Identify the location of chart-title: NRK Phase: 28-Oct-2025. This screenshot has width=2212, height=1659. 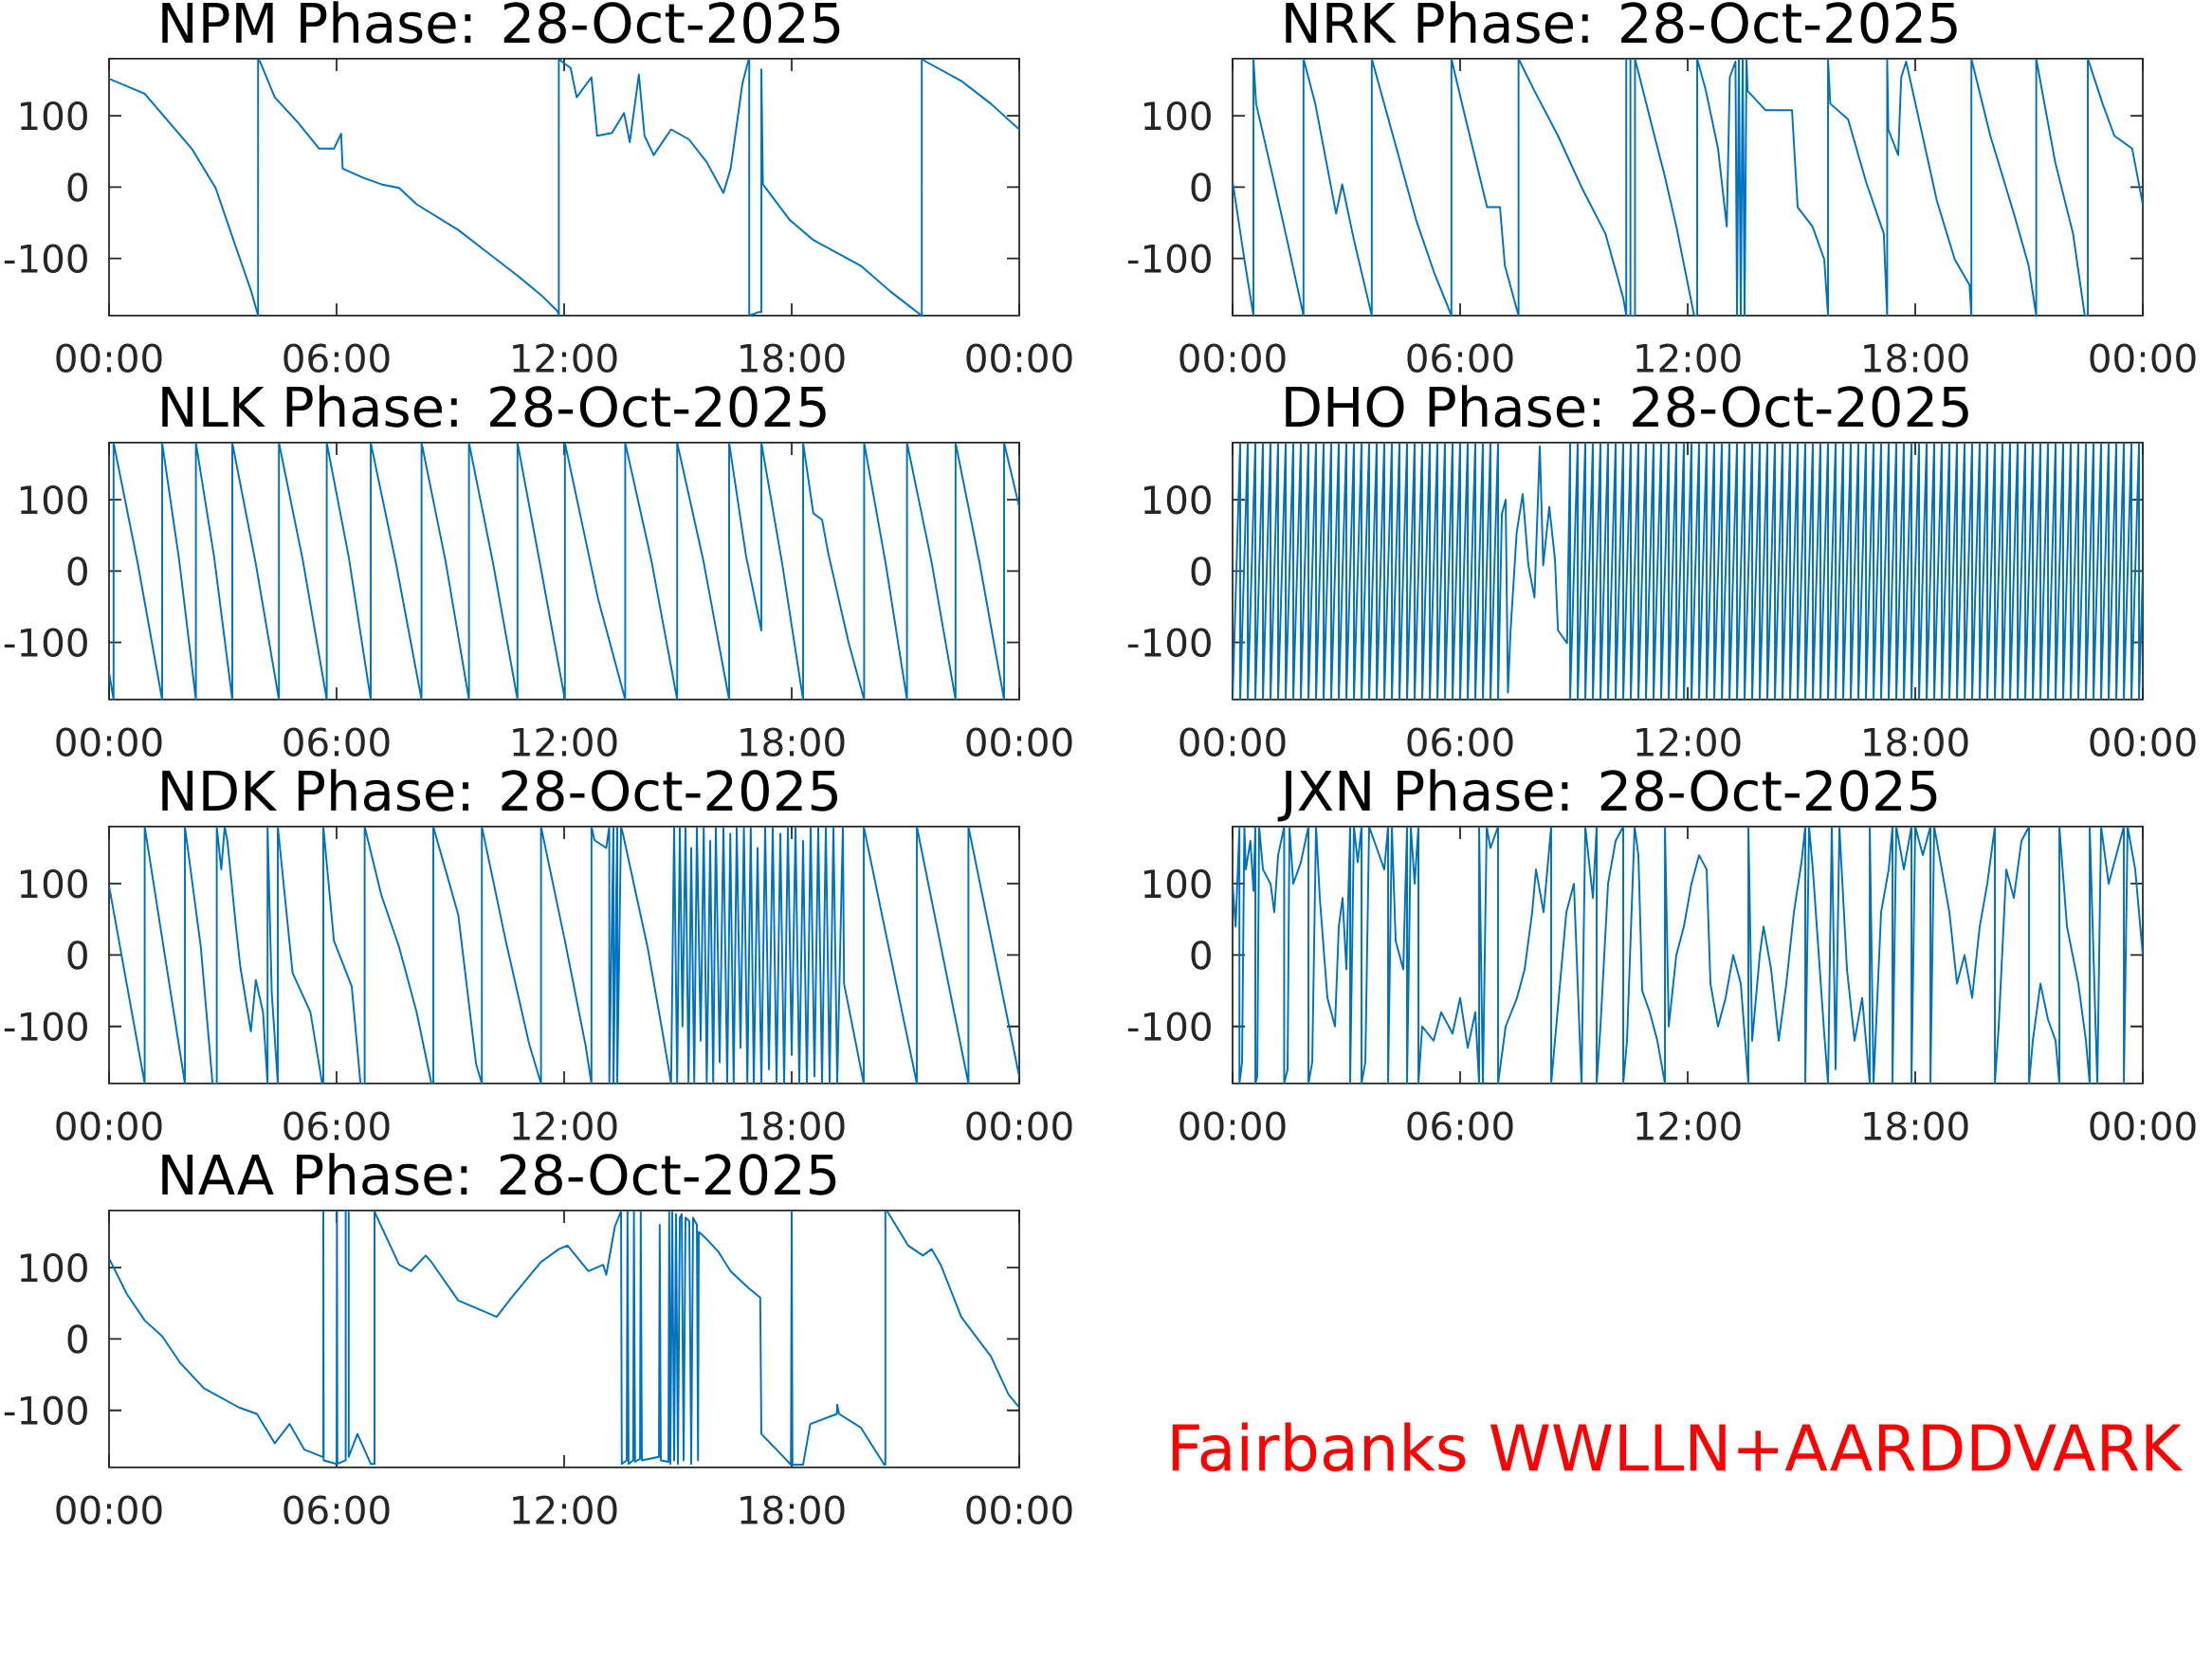
(1621, 22).